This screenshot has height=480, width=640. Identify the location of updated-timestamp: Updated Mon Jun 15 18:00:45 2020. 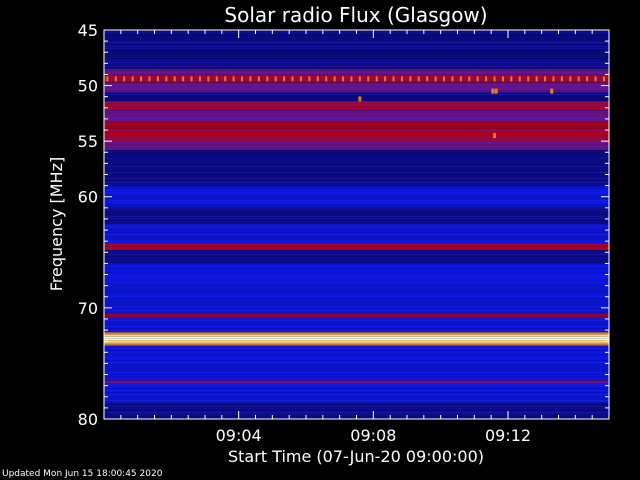
(82, 474).